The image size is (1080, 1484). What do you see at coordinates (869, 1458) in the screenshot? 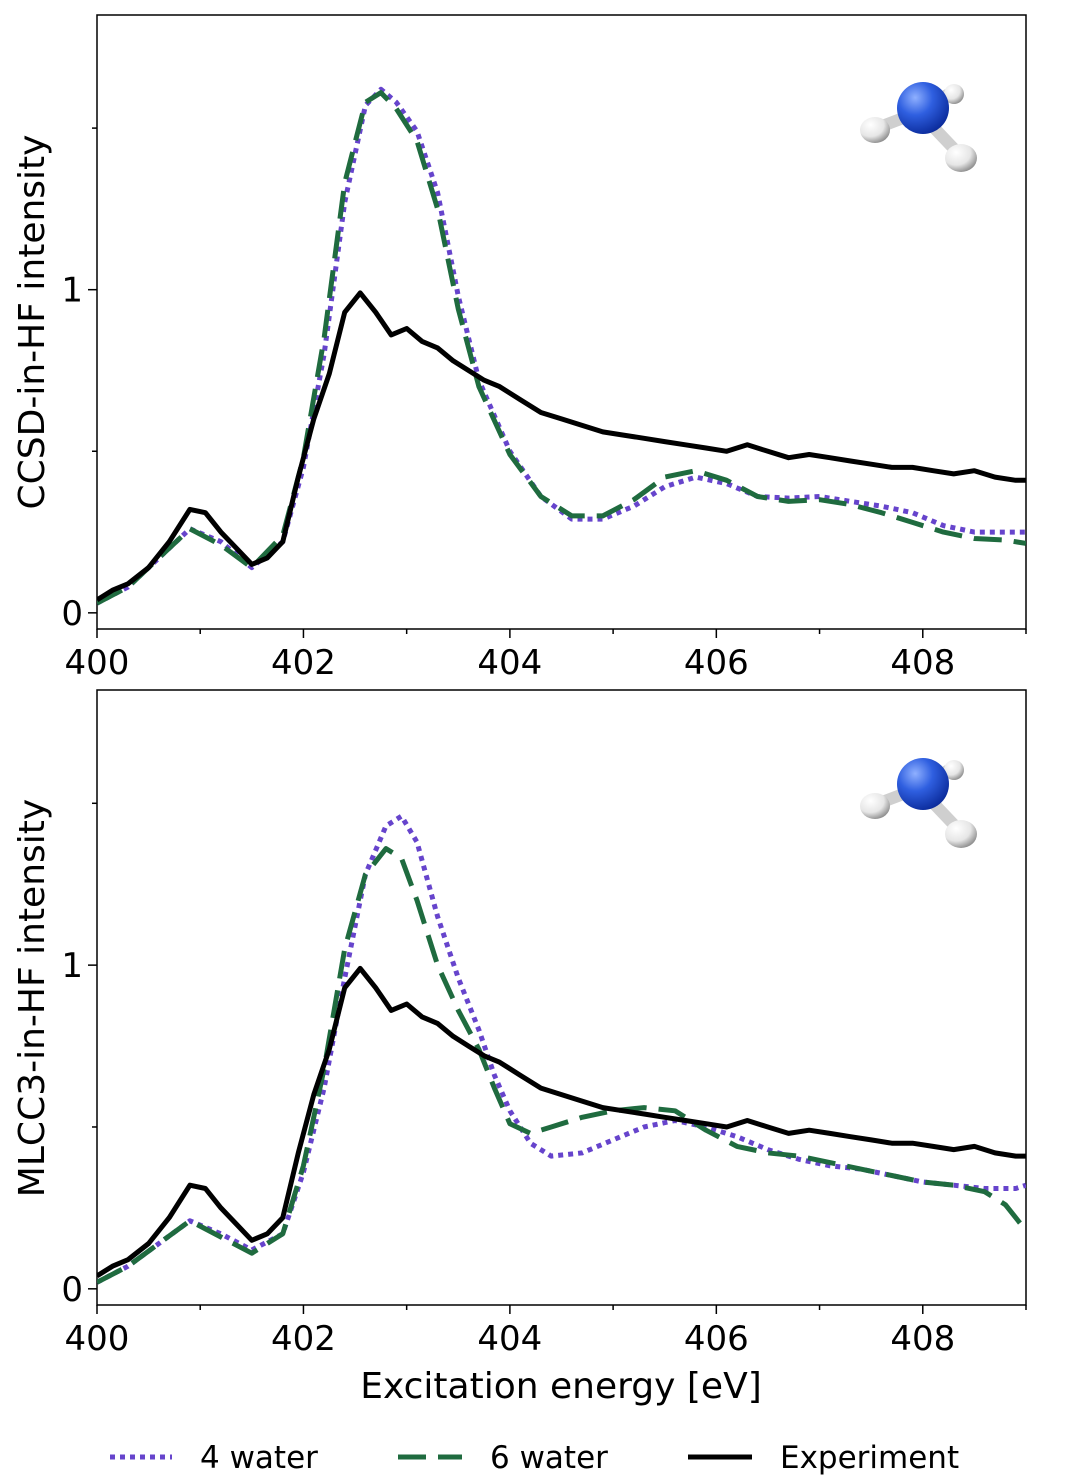
I see `legend-label-experiment: Experiment` at bounding box center [869, 1458].